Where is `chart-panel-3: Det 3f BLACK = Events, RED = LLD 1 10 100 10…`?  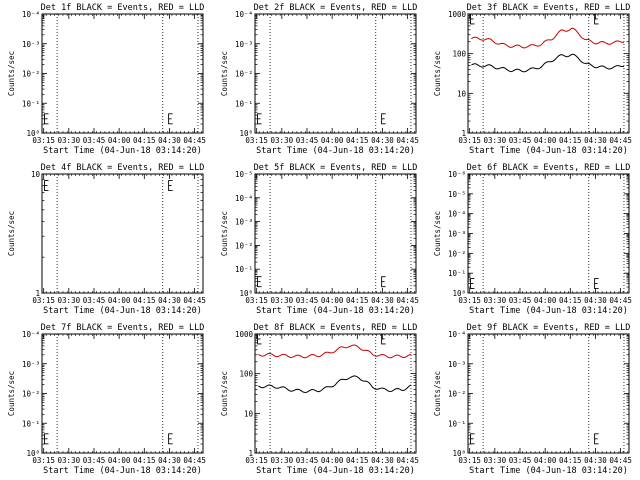
chart-panel-3: Det 3f BLACK = Events, RED = LLD 1 10 100 10… is located at coordinates (532, 80).